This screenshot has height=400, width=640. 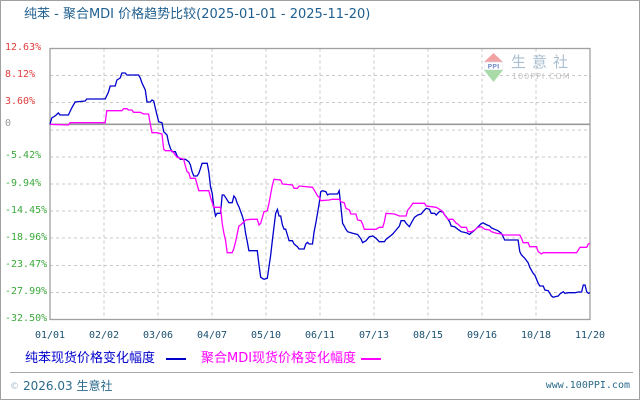 What do you see at coordinates (176, 359) in the screenshot?
I see `legend-line-benzene-icon` at bounding box center [176, 359].